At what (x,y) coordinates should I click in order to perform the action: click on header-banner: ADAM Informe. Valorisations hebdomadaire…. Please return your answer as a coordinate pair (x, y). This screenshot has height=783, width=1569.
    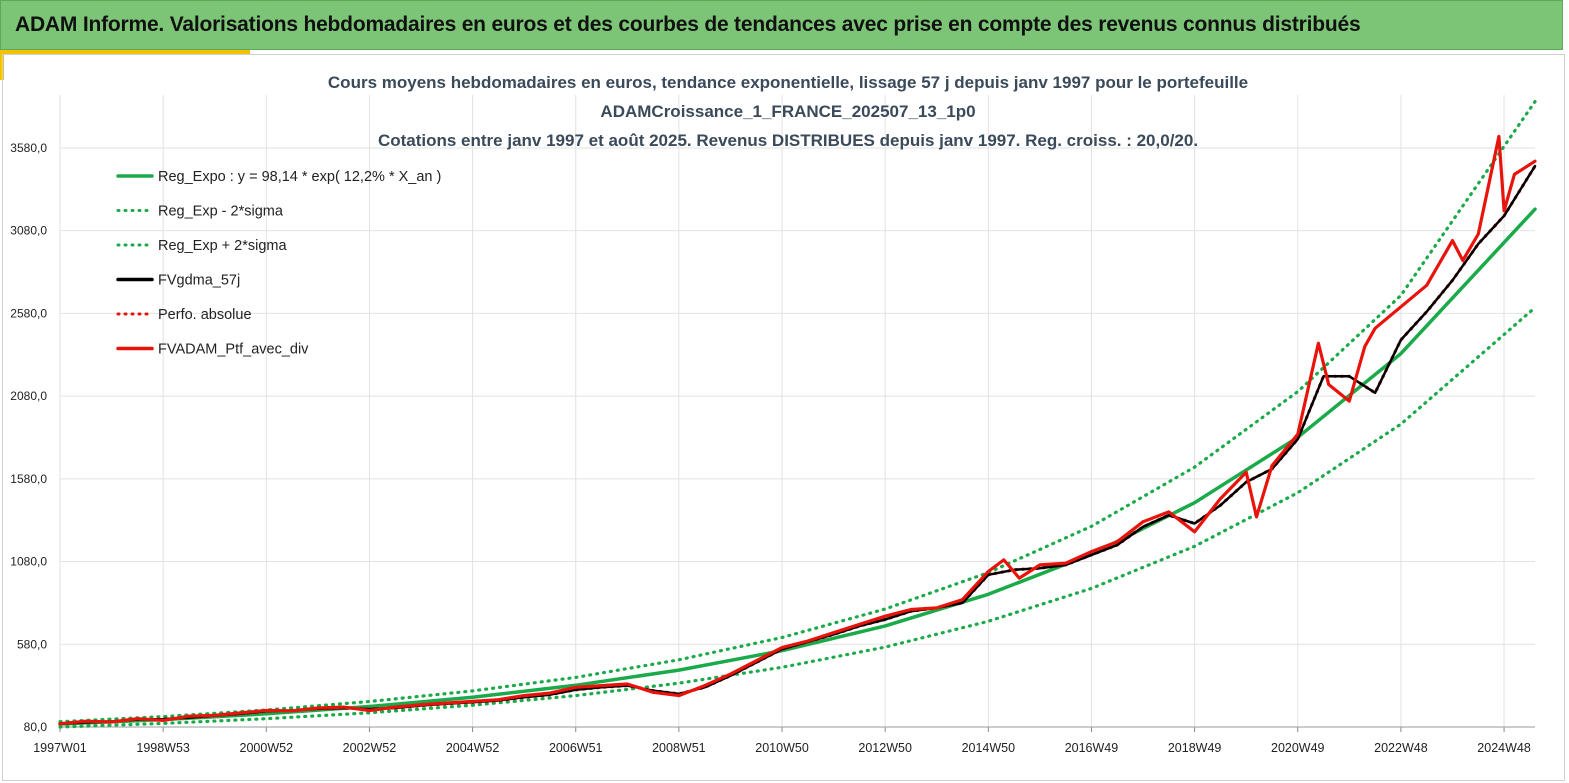
    Looking at the image, I should click on (781, 25).